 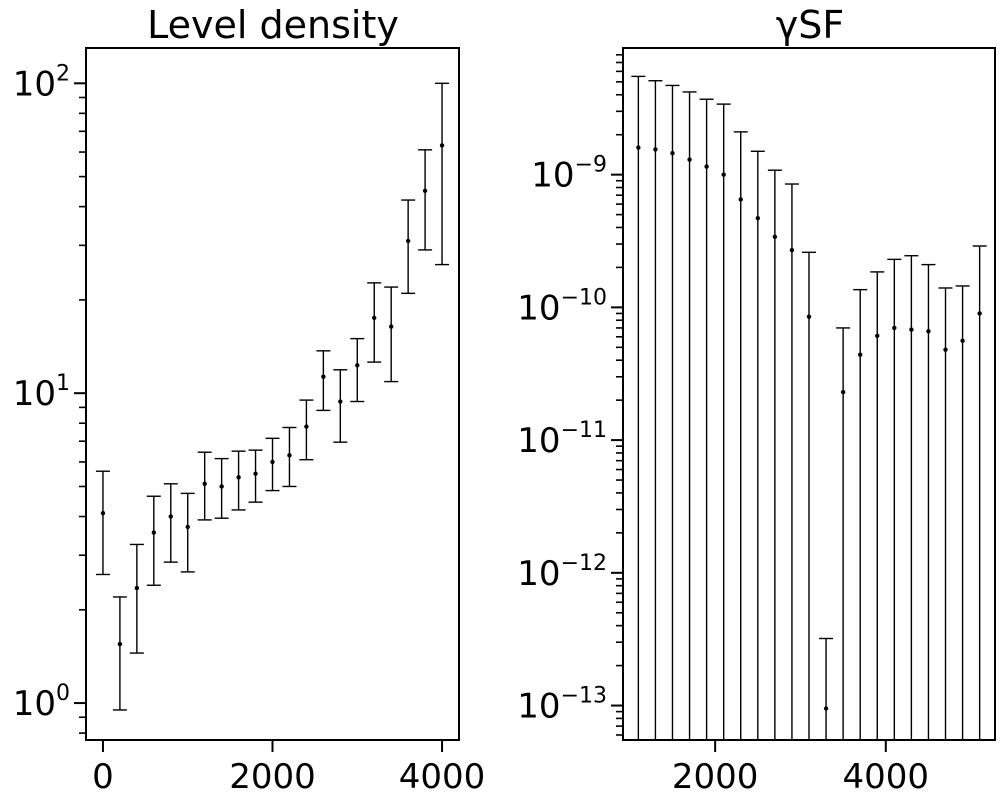 What do you see at coordinates (562, 705) in the screenshot?
I see `y-tick-label: 10⁻¹³` at bounding box center [562, 705].